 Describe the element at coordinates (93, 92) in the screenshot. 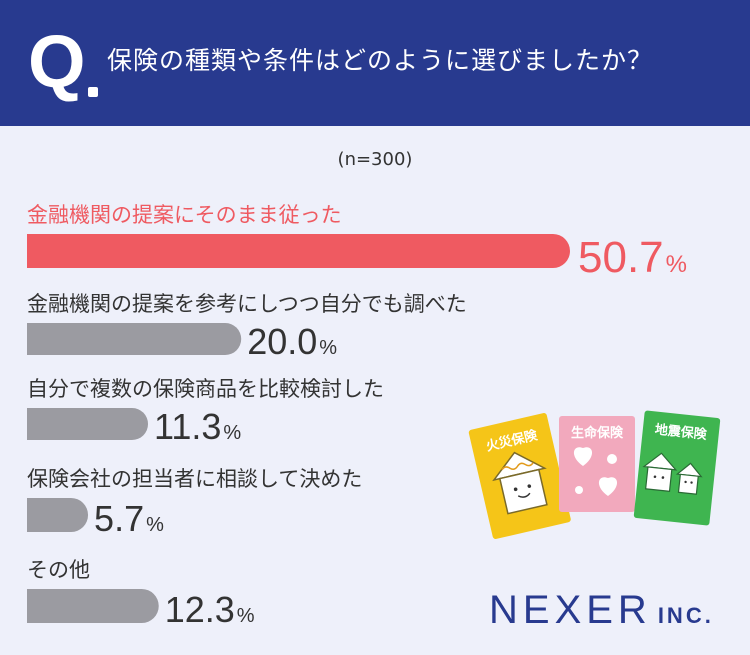

I see `q-dot` at that location.